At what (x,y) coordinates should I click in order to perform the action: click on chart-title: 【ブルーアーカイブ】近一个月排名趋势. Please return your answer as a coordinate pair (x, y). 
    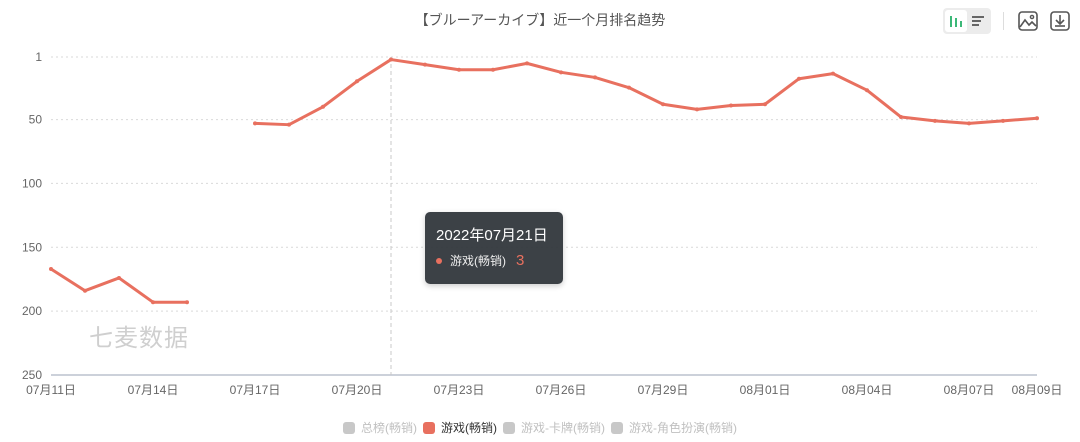
    Looking at the image, I should click on (540, 20).